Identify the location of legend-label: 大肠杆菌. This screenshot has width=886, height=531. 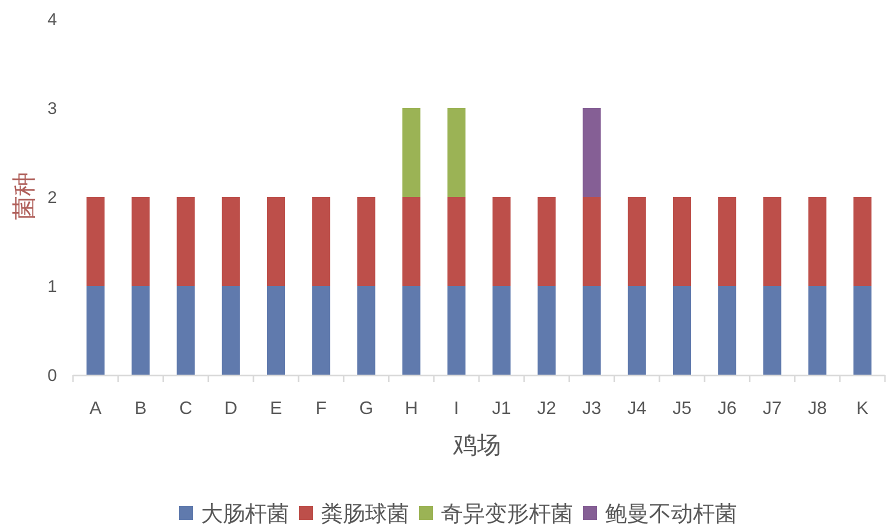
(245, 513).